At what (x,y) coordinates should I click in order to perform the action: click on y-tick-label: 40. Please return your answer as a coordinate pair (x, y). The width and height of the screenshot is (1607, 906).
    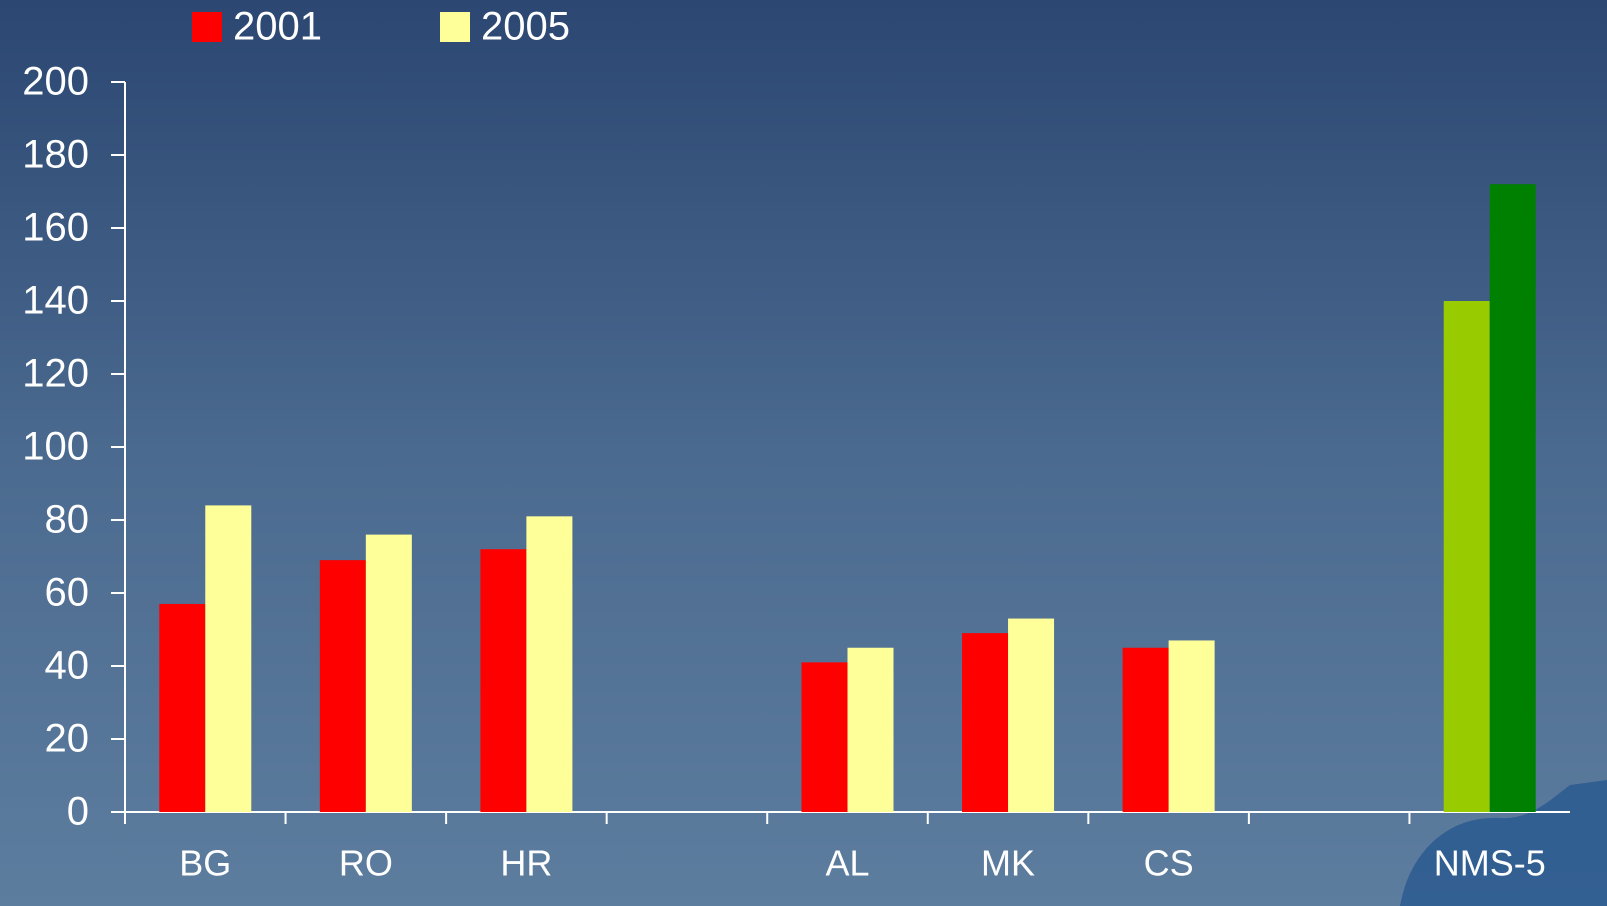
    Looking at the image, I should click on (67, 666).